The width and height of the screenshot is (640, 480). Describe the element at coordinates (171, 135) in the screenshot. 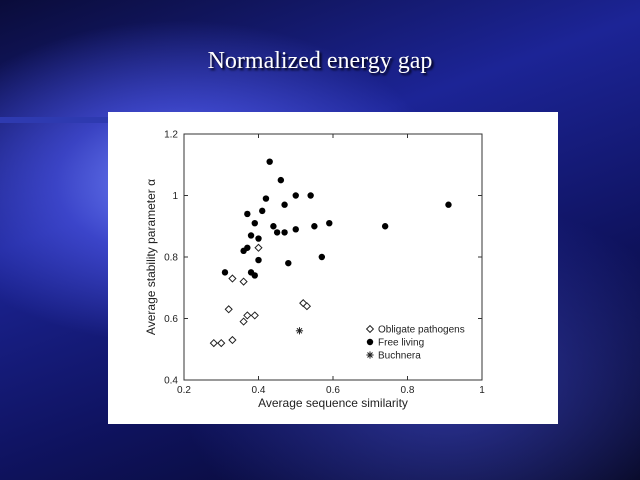

I see `y-tick-label: 1.2` at that location.